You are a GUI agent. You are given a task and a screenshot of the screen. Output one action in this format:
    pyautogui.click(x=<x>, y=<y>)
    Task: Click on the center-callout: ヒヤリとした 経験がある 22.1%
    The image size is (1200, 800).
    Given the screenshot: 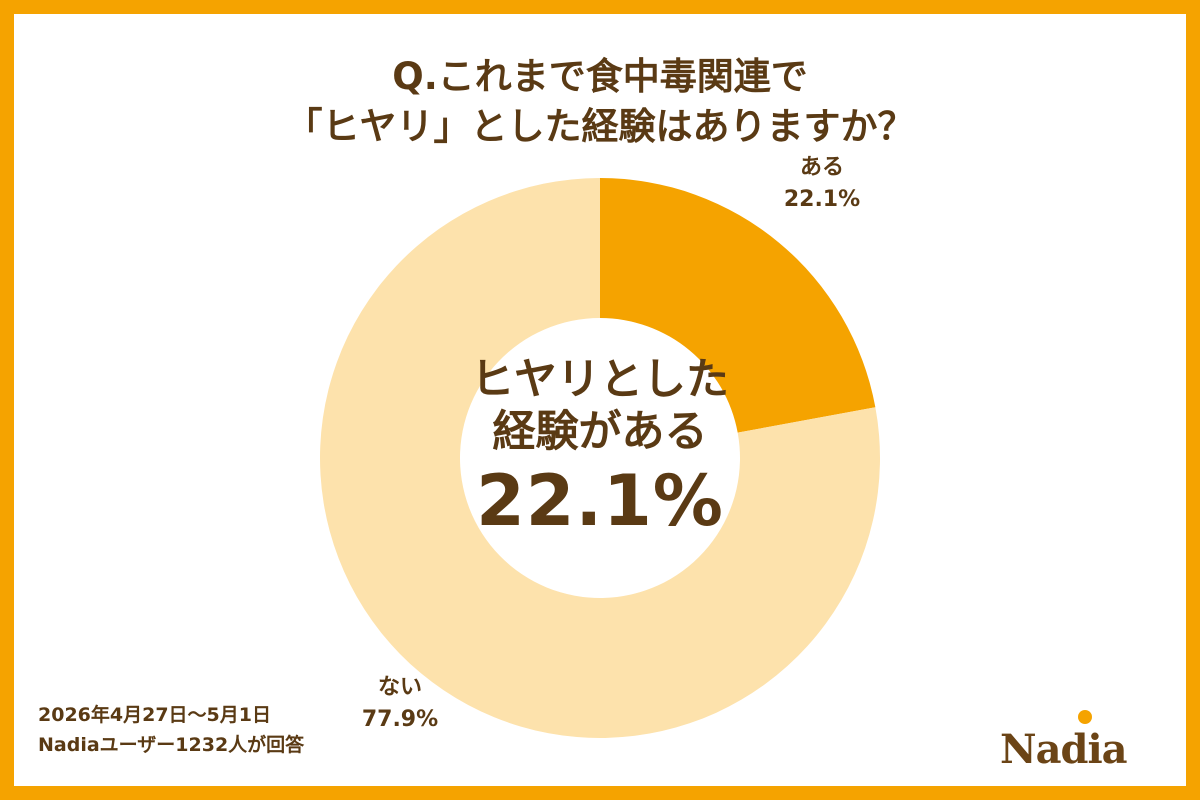 What is the action you would take?
    pyautogui.click(x=600, y=449)
    